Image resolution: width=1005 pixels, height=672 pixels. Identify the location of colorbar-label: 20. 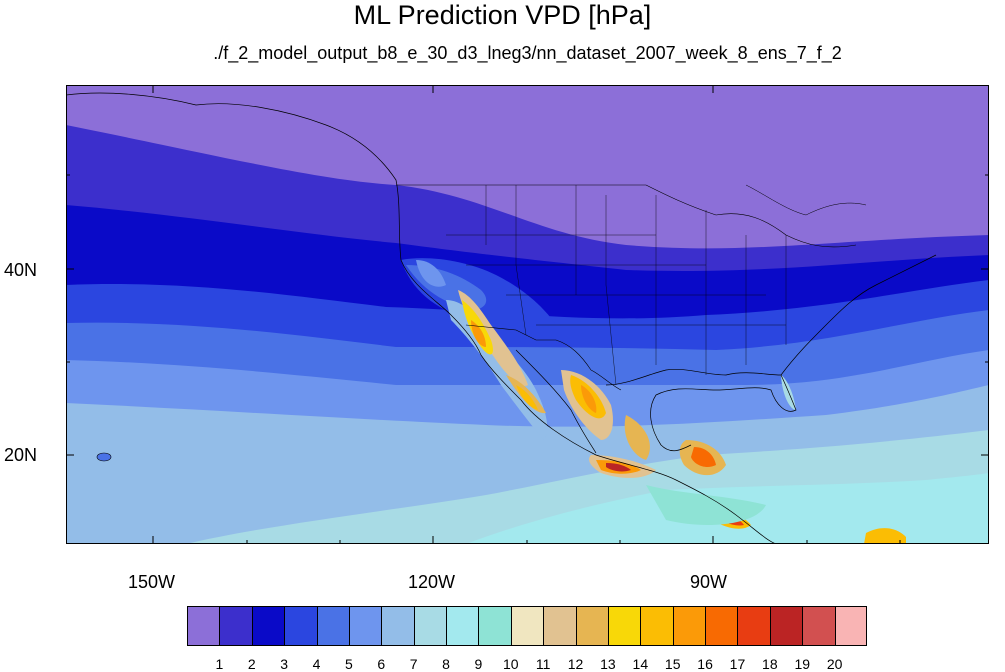
(834, 664).